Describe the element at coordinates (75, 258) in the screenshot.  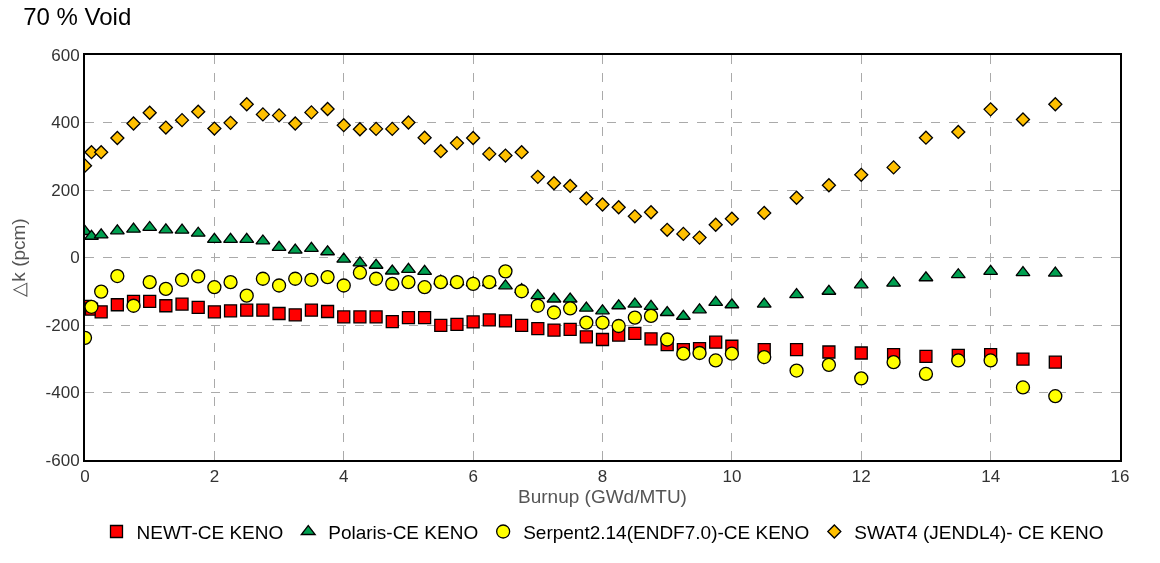
I see `y-tick-label: 0` at that location.